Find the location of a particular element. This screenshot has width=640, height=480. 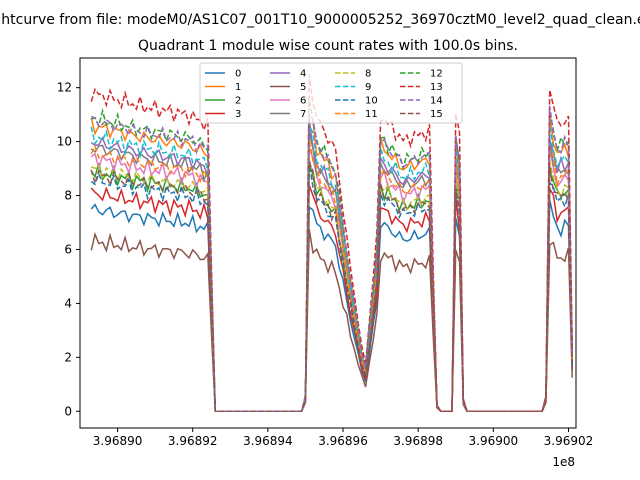

legend-label: 5 is located at coordinates (303, 87).